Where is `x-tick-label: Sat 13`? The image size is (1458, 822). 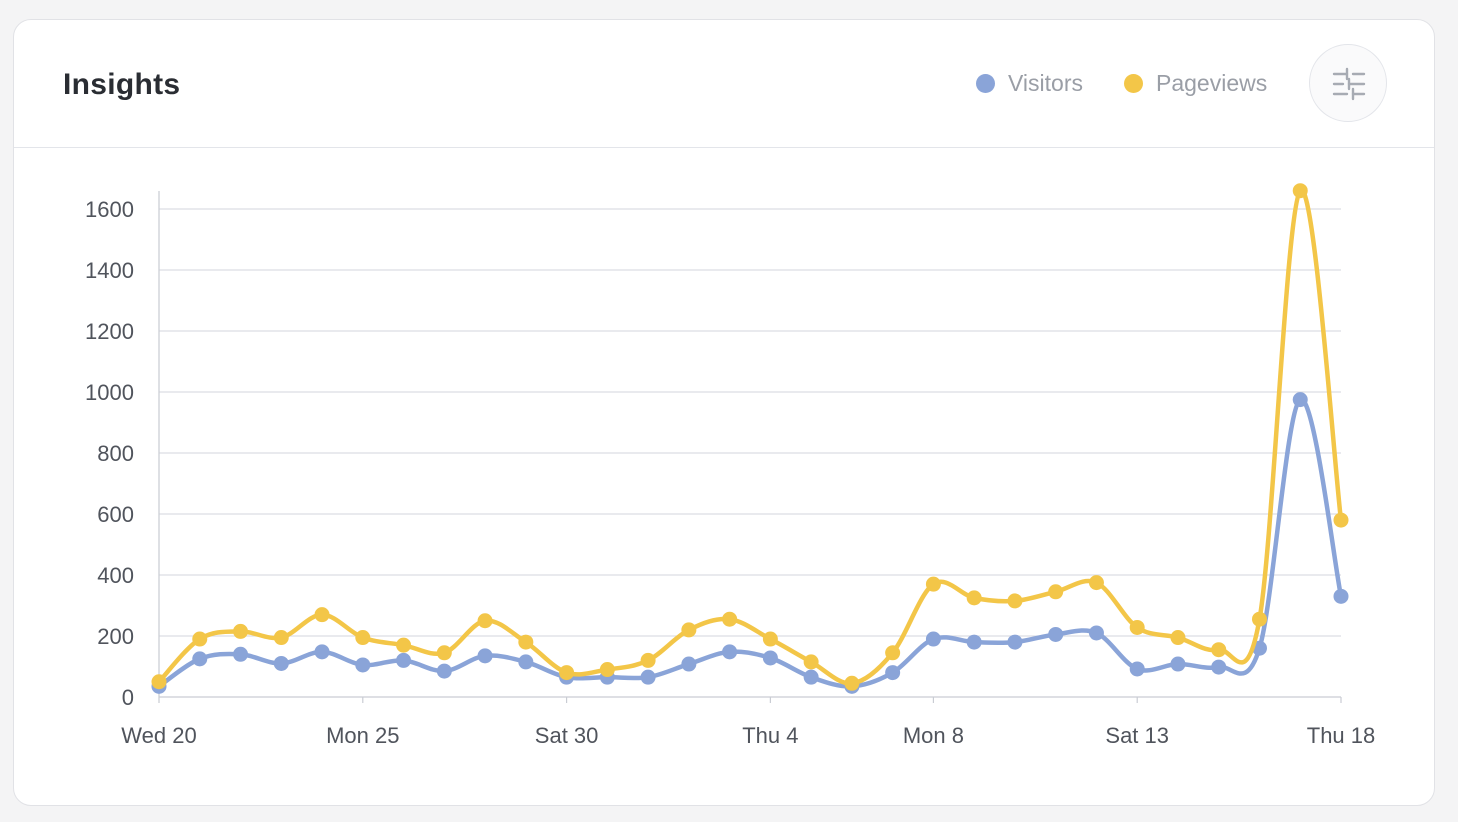 x-tick-label: Sat 13 is located at coordinates (1137, 735).